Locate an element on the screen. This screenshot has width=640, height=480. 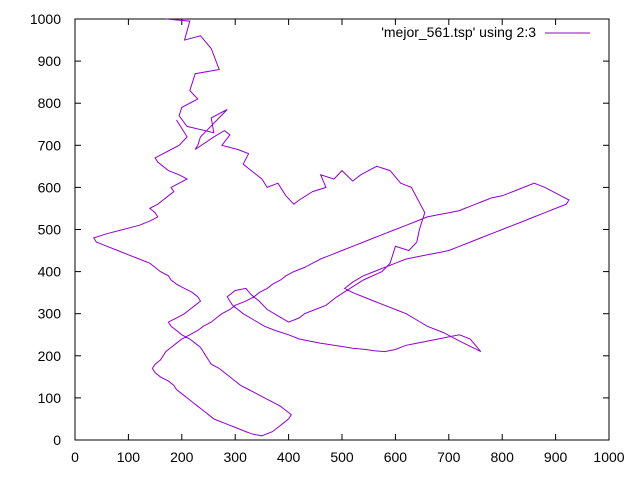
y-tick-label: 900 is located at coordinates (50, 61).